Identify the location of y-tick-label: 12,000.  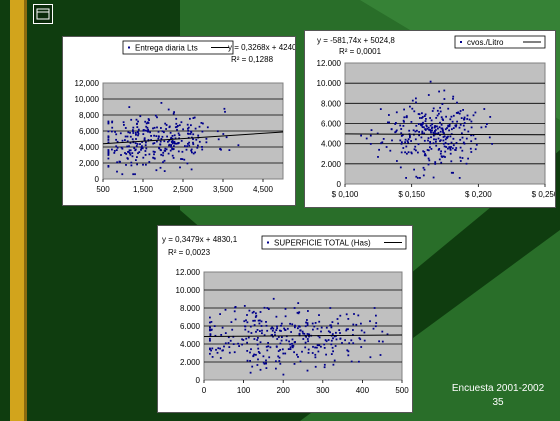
(87, 83).